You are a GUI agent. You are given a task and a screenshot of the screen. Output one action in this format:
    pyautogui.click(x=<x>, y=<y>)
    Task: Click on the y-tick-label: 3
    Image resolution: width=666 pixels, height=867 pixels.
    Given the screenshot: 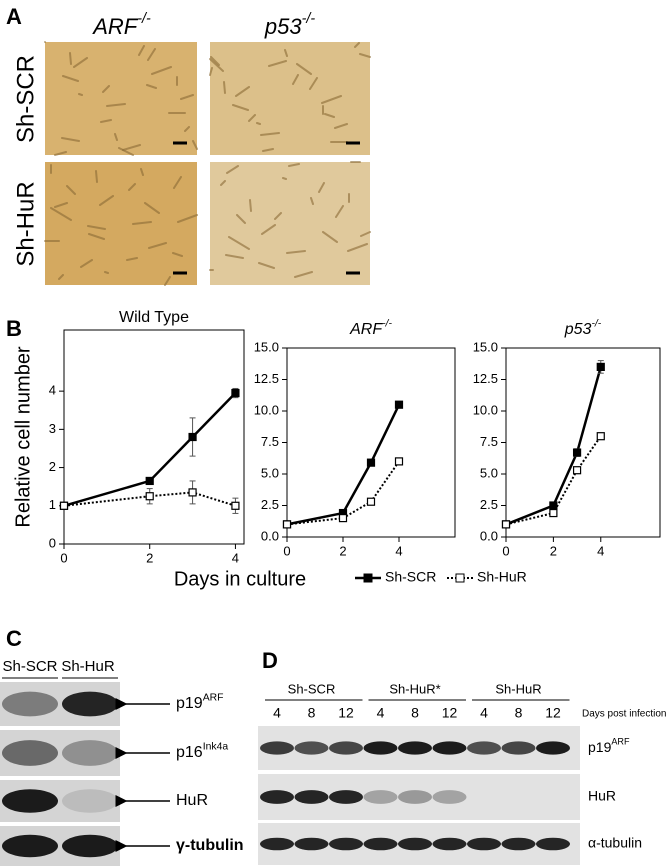 What is the action you would take?
    pyautogui.click(x=52, y=428)
    